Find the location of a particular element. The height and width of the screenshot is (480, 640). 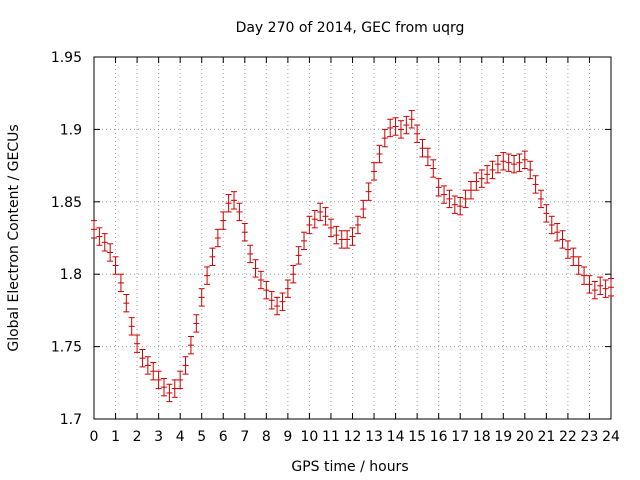

x-tick-label: 20 is located at coordinates (525, 437).